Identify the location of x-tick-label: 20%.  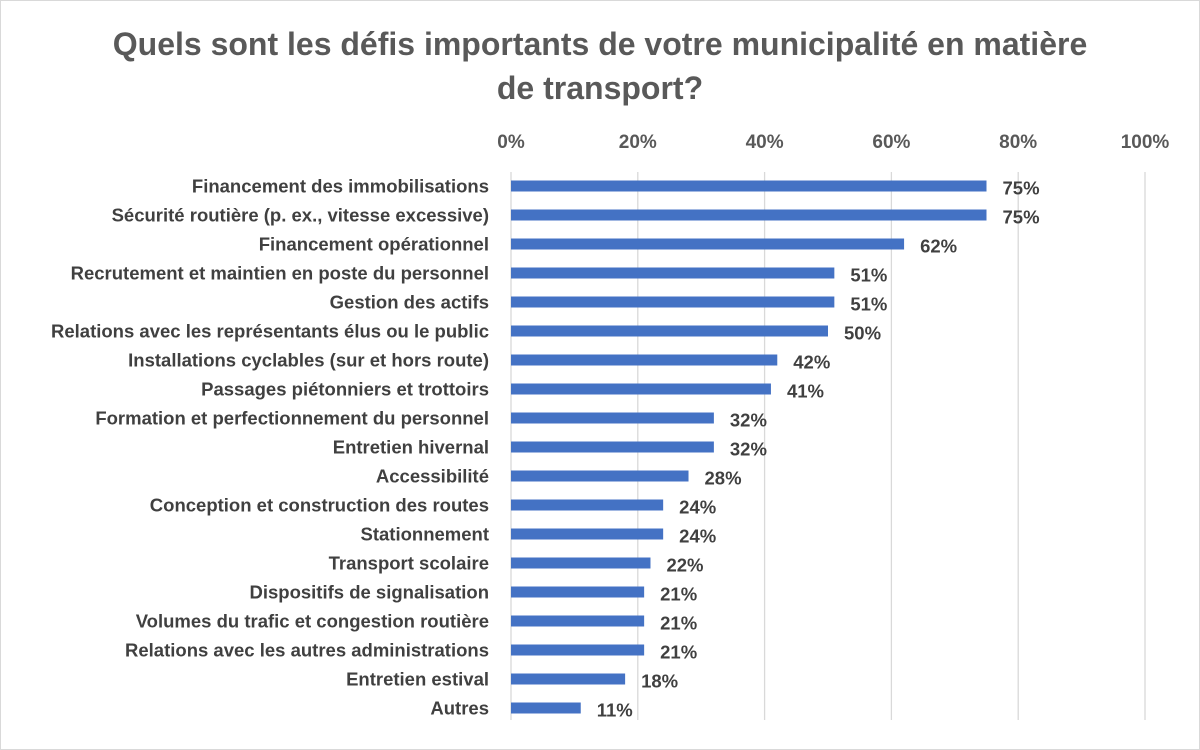
(638, 142).